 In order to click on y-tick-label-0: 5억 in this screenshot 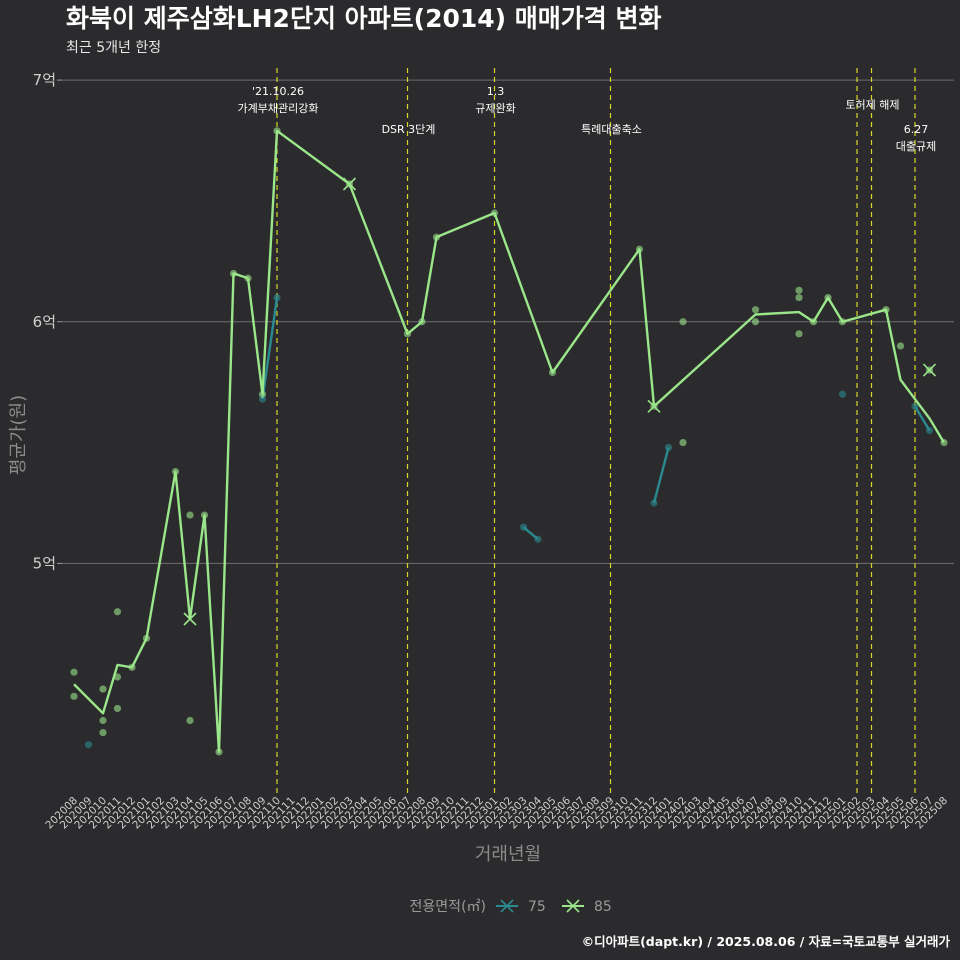, I will do `click(44, 563)`.